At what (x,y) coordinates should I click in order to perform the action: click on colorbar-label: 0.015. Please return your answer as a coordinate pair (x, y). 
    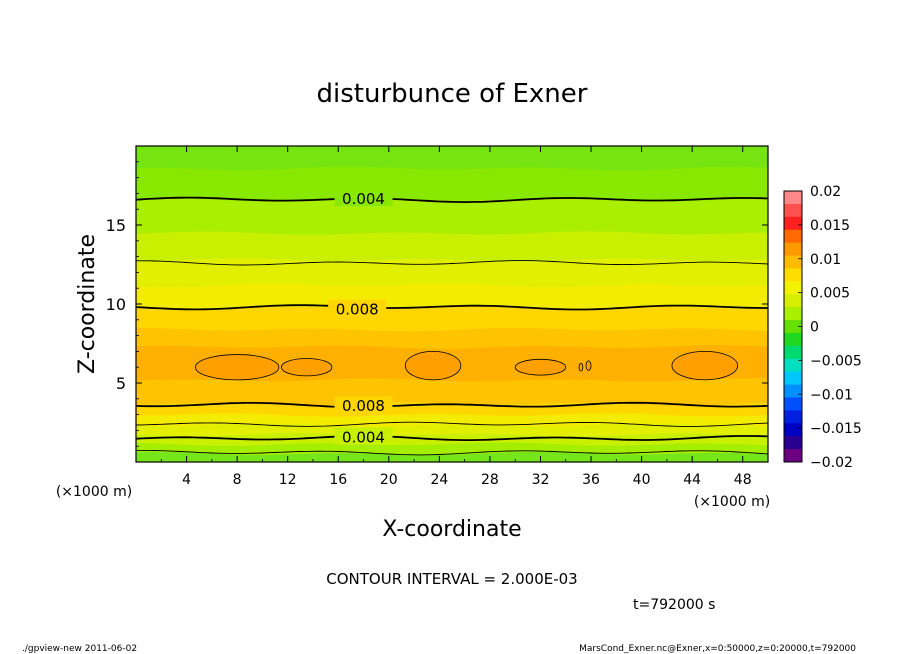
    Looking at the image, I should click on (830, 226).